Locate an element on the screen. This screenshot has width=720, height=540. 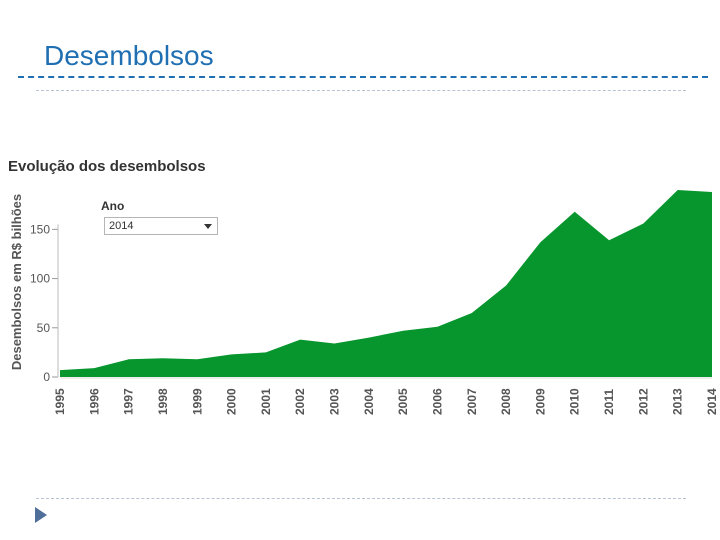
x-tick-label: 2001 is located at coordinates (266, 401).